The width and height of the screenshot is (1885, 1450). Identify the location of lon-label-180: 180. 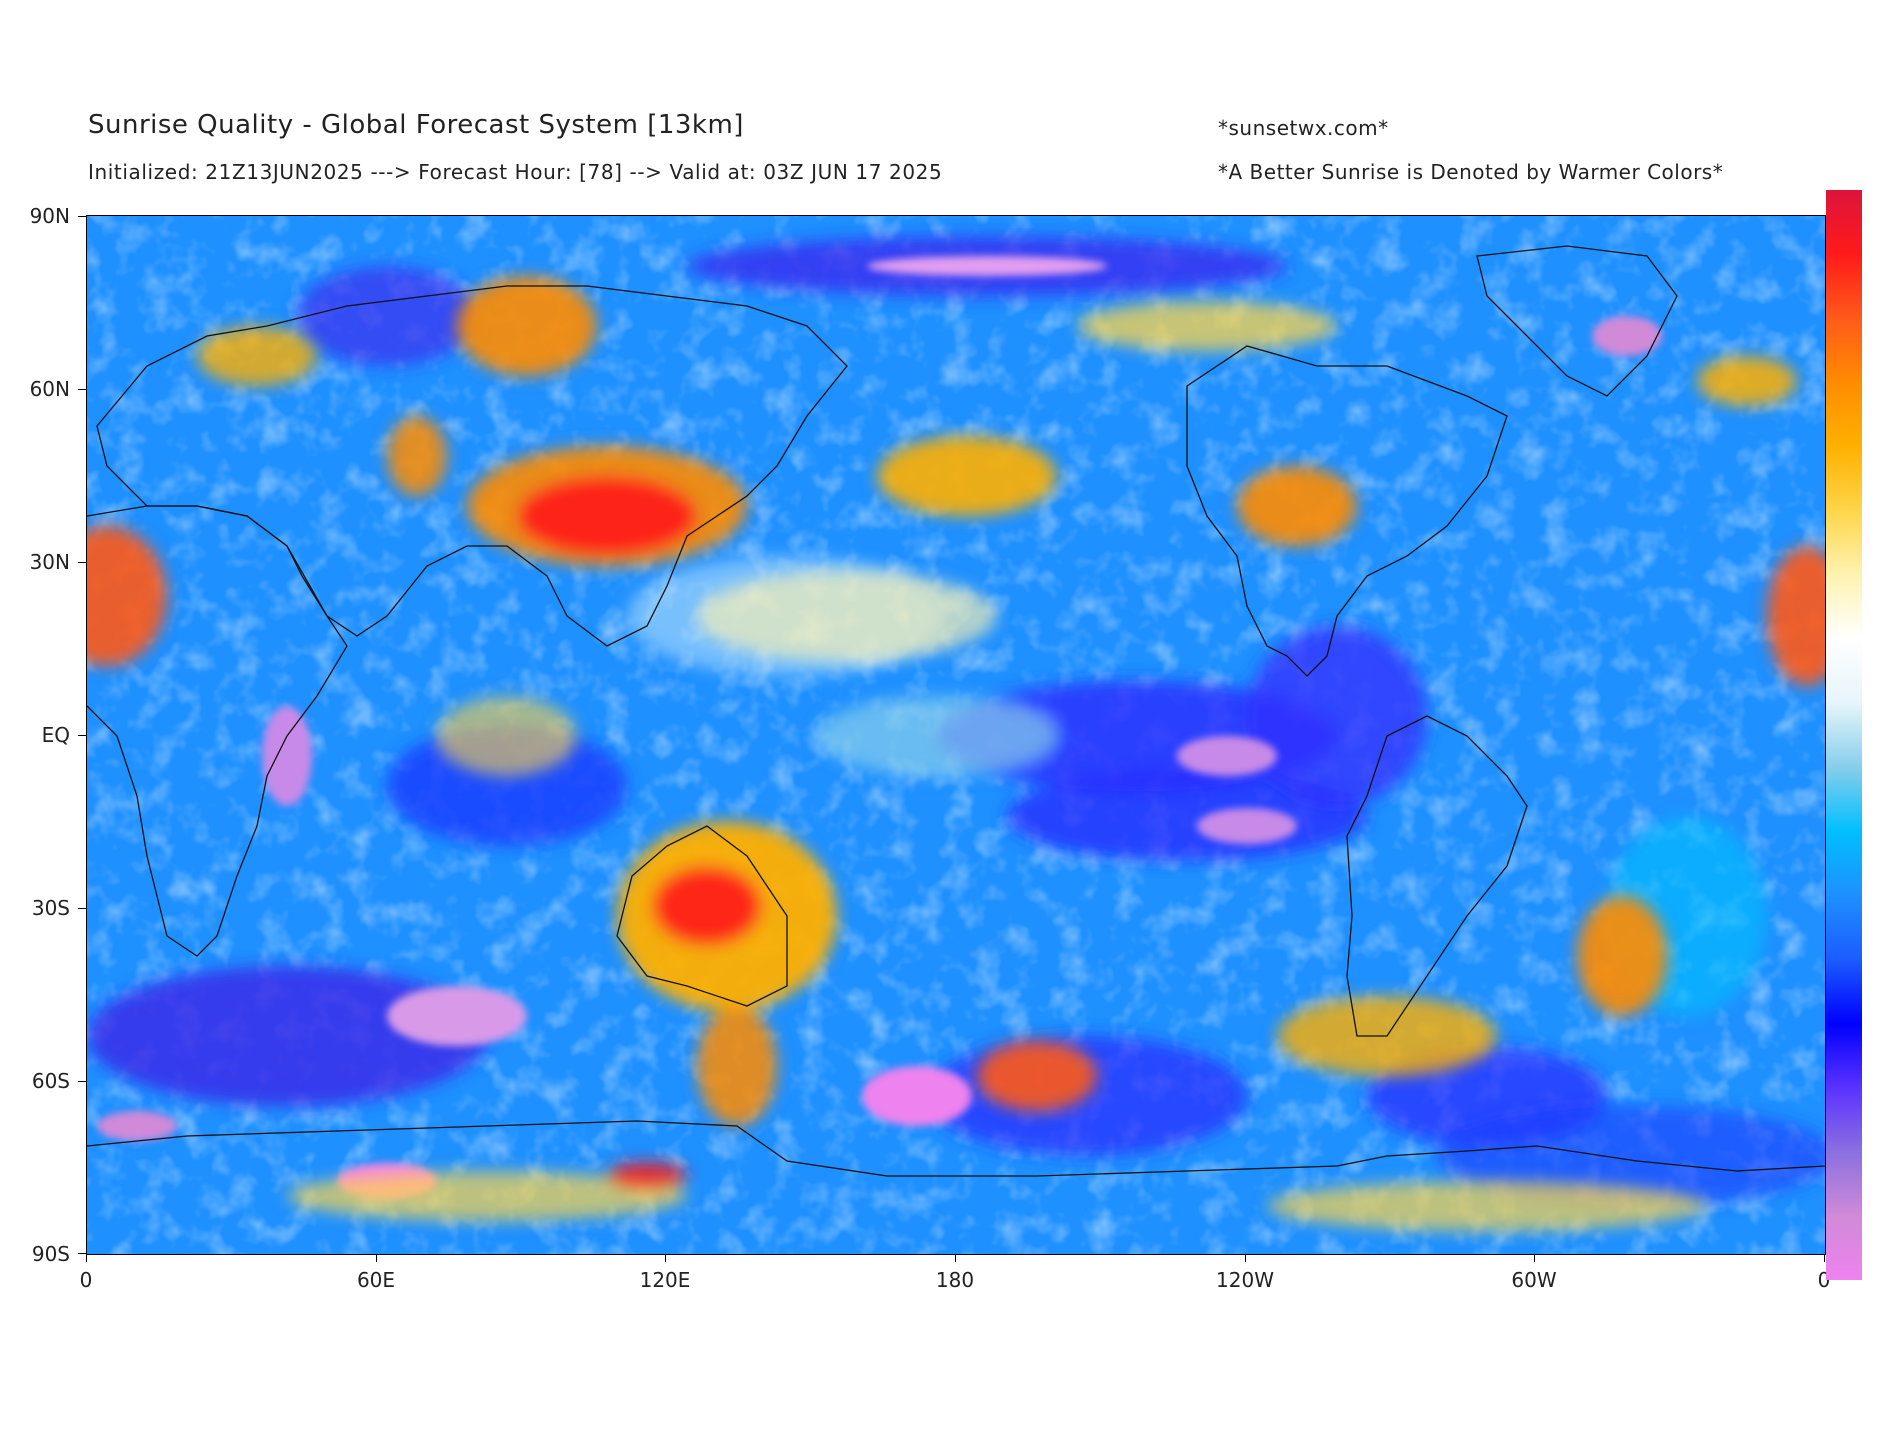
(955, 1280).